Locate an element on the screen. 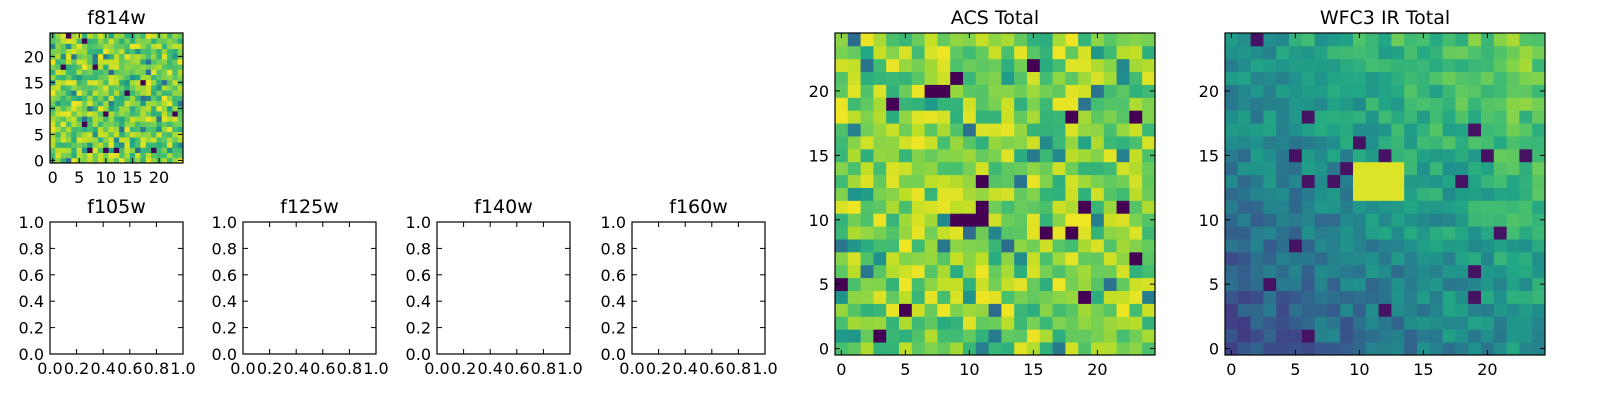 The height and width of the screenshot is (400, 1600). axes-frame is located at coordinates (116, 98).